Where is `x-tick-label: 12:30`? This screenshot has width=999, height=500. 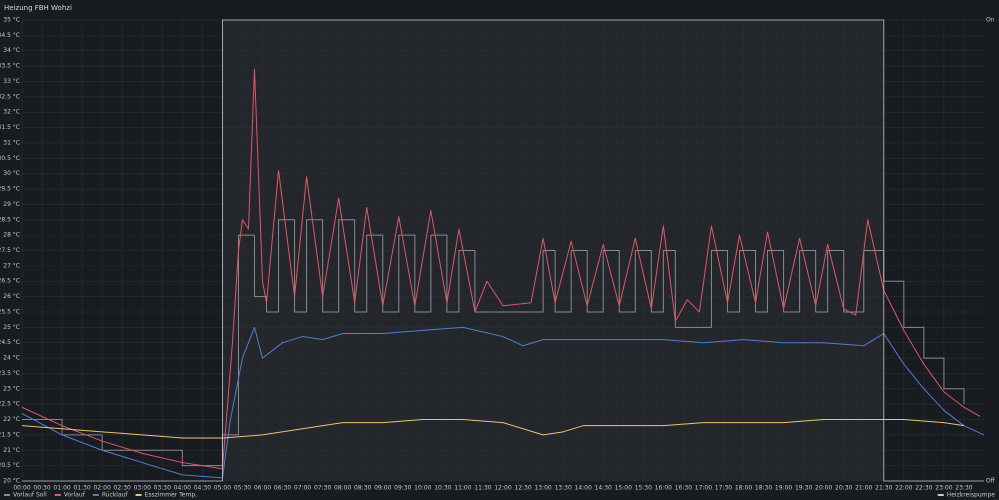
x-tick-label: 12:30 is located at coordinates (522, 488).